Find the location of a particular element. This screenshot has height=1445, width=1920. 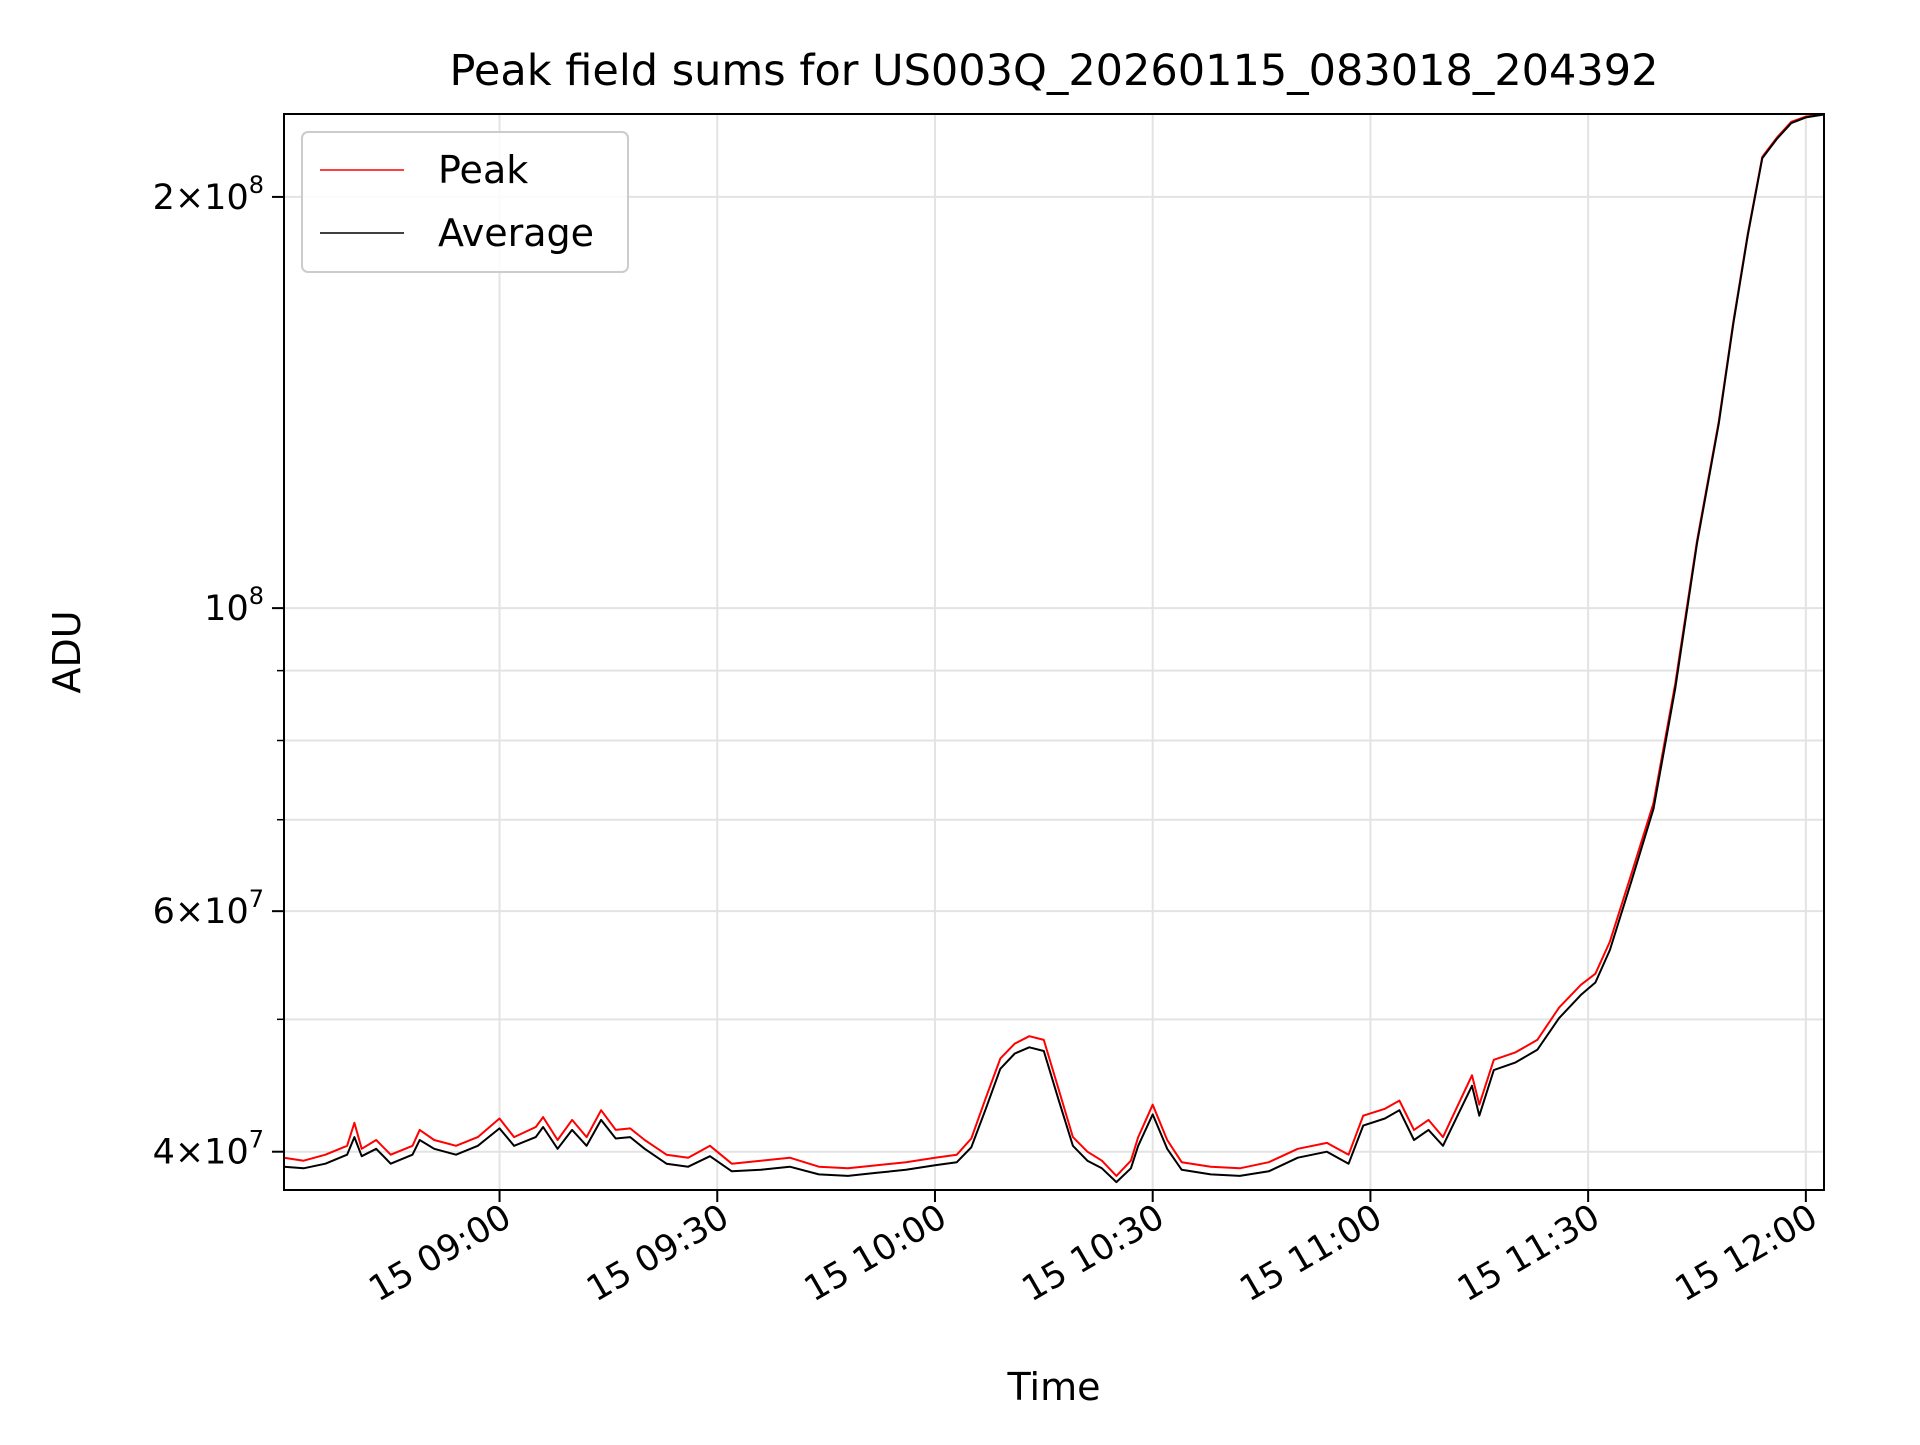

y-tick-label: 2×108 is located at coordinates (208, 194).